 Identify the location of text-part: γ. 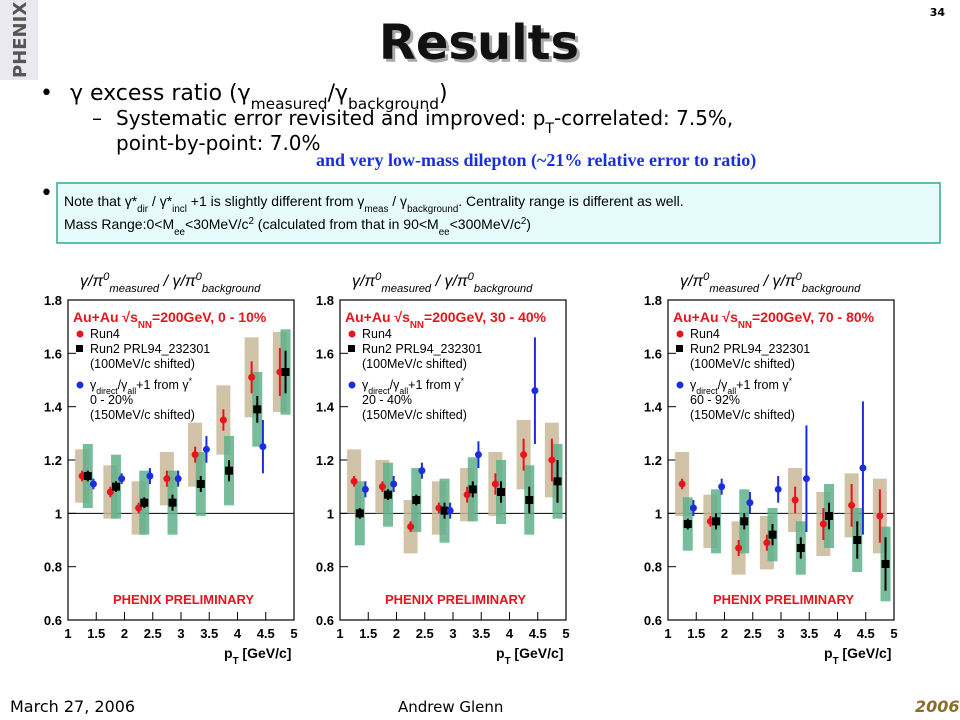
(93, 385).